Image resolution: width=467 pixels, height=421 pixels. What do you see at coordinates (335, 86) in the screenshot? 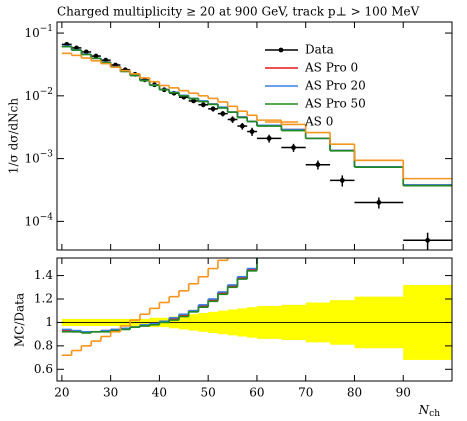
I see `legend-label: AS Pro 20` at bounding box center [335, 86].